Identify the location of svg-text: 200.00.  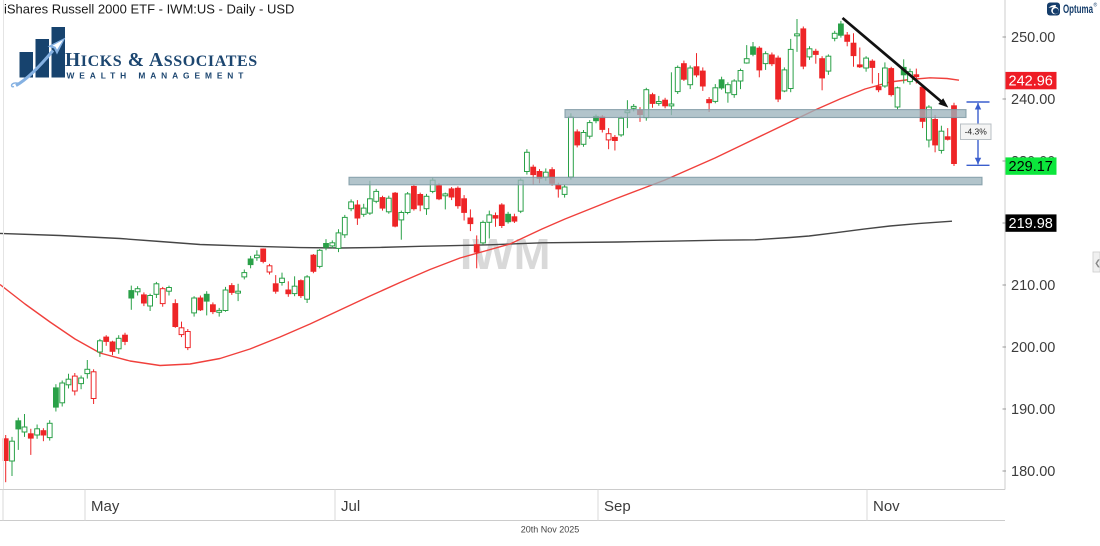
(1033, 348).